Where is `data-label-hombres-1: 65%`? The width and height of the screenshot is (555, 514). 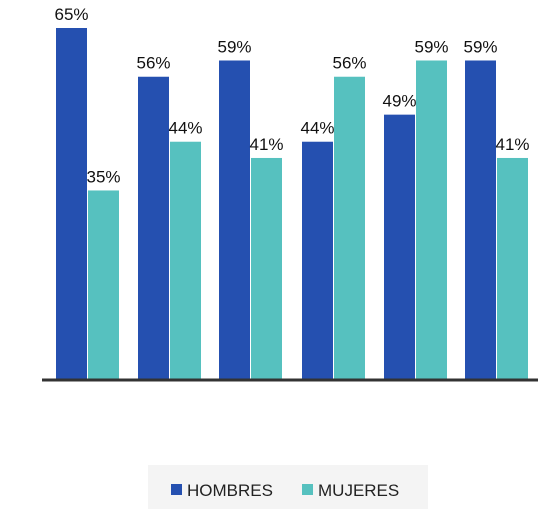 data-label-hombres-1: 65% is located at coordinates (71, 14).